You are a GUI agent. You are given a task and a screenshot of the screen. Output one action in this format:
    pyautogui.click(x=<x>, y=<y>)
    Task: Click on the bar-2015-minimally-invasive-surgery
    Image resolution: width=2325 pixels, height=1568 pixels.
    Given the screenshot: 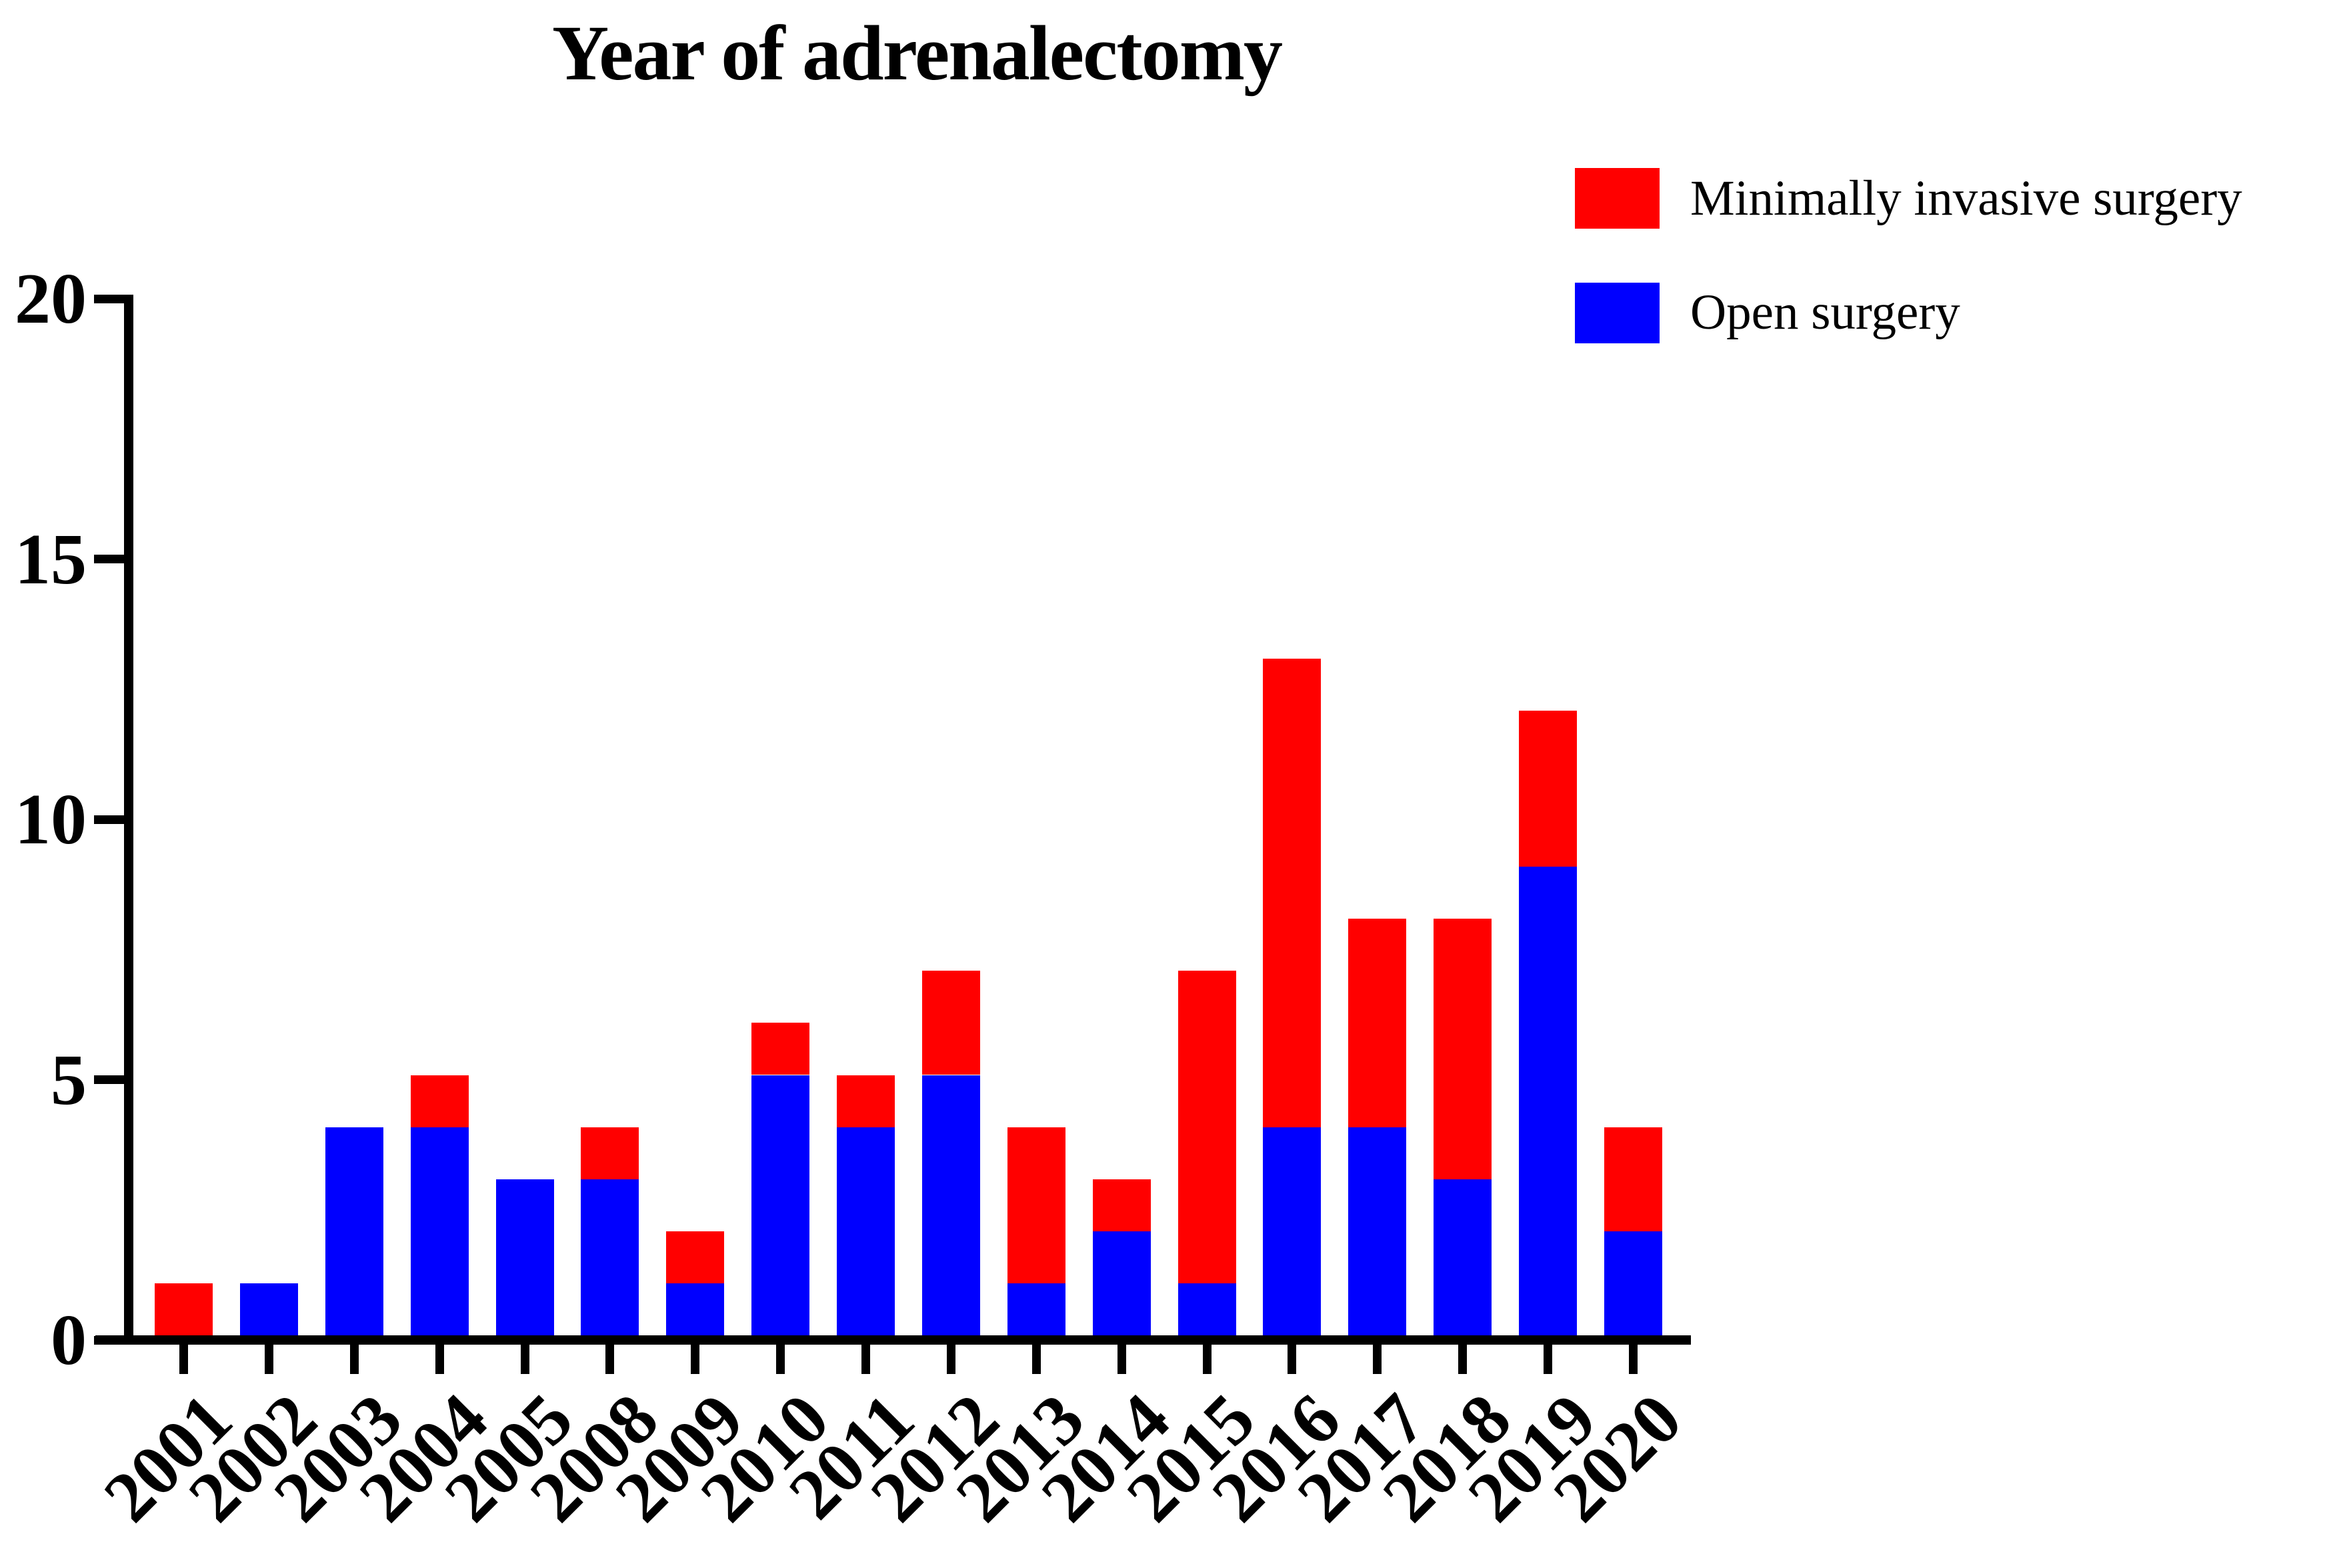 What is the action you would take?
    pyautogui.click(x=1207, y=1127)
    